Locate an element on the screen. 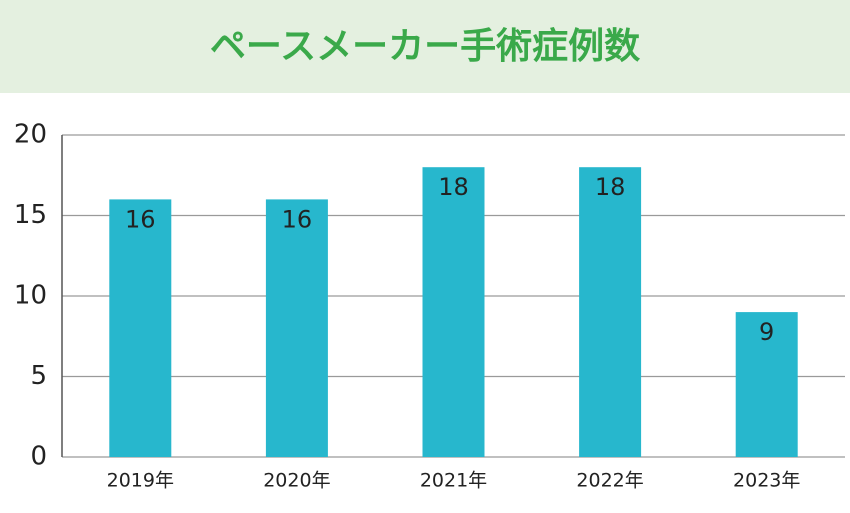  x-tick-label: 2020年 is located at coordinates (296, 481).